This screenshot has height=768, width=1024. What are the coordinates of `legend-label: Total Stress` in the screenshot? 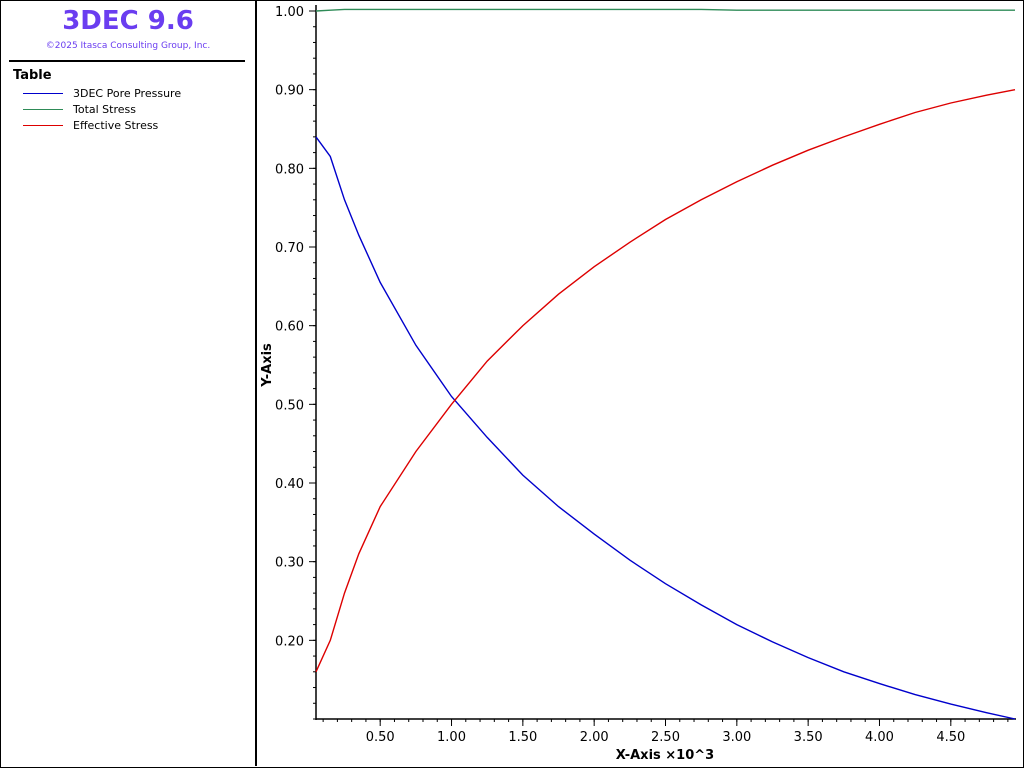 It's located at (104, 109).